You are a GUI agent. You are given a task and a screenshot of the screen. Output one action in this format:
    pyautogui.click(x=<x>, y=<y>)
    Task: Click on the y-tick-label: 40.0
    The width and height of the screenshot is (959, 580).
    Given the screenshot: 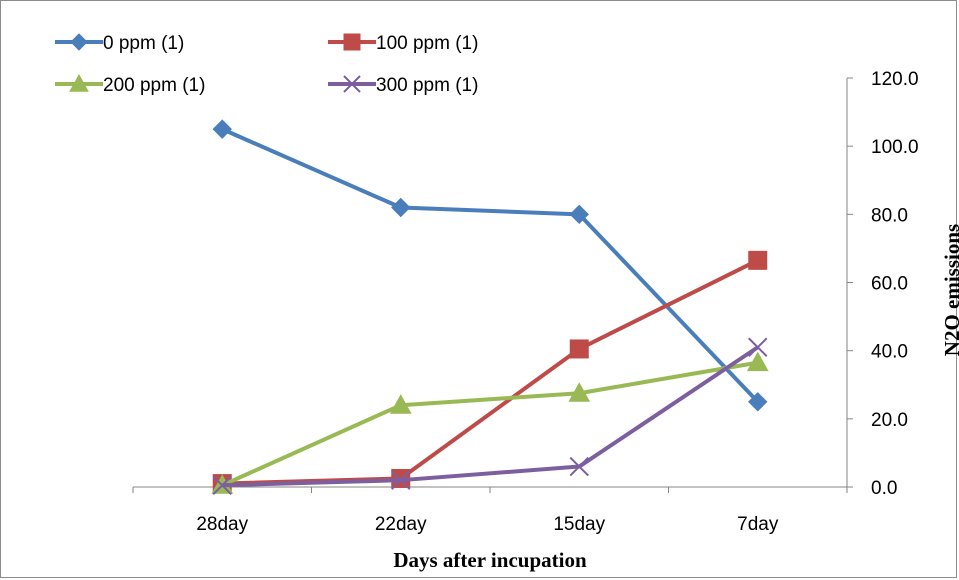 What is the action you would take?
    pyautogui.click(x=889, y=352)
    